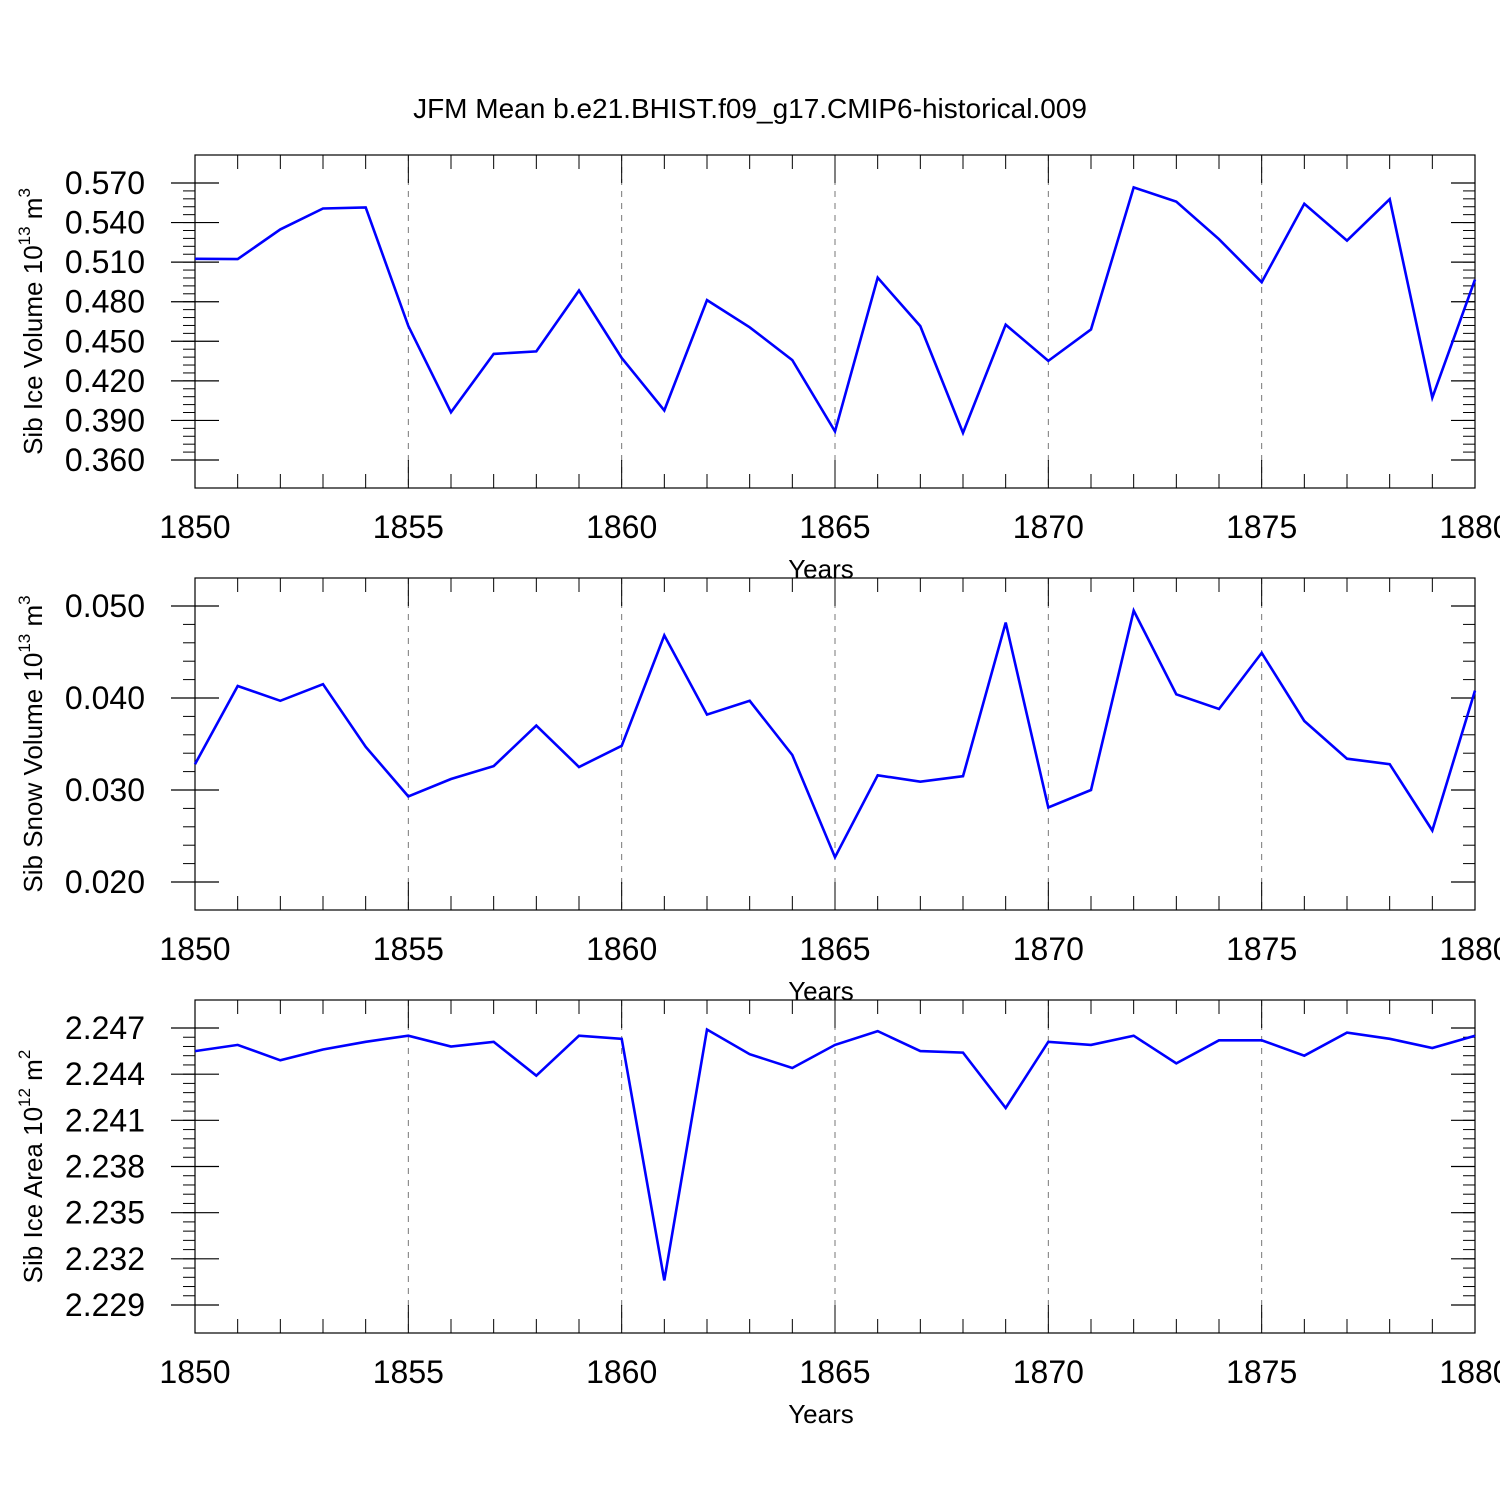  I want to click on y-tick-label: 2.229, so click(105, 1305).